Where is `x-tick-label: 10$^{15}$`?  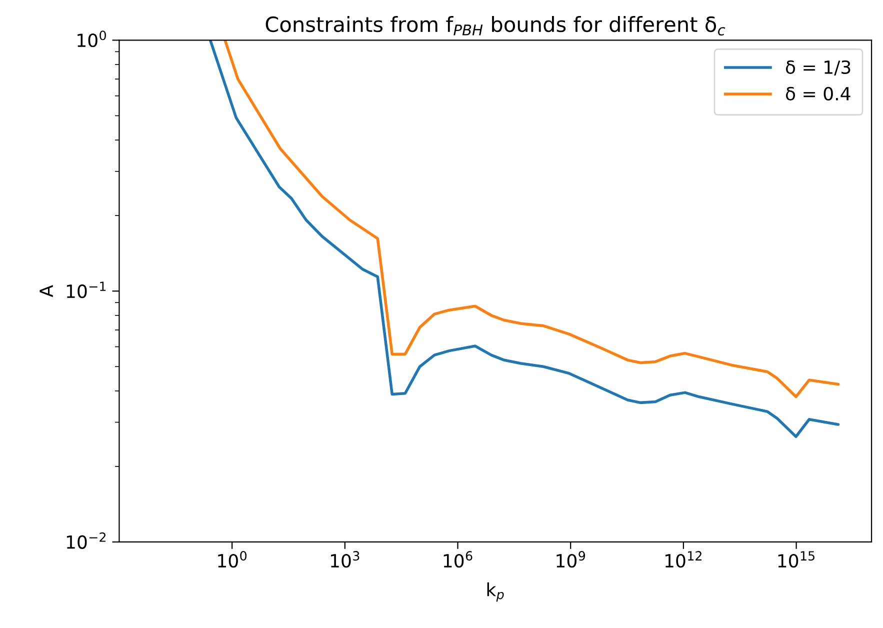
x-tick-label: 10$^{15}$ is located at coordinates (796, 559).